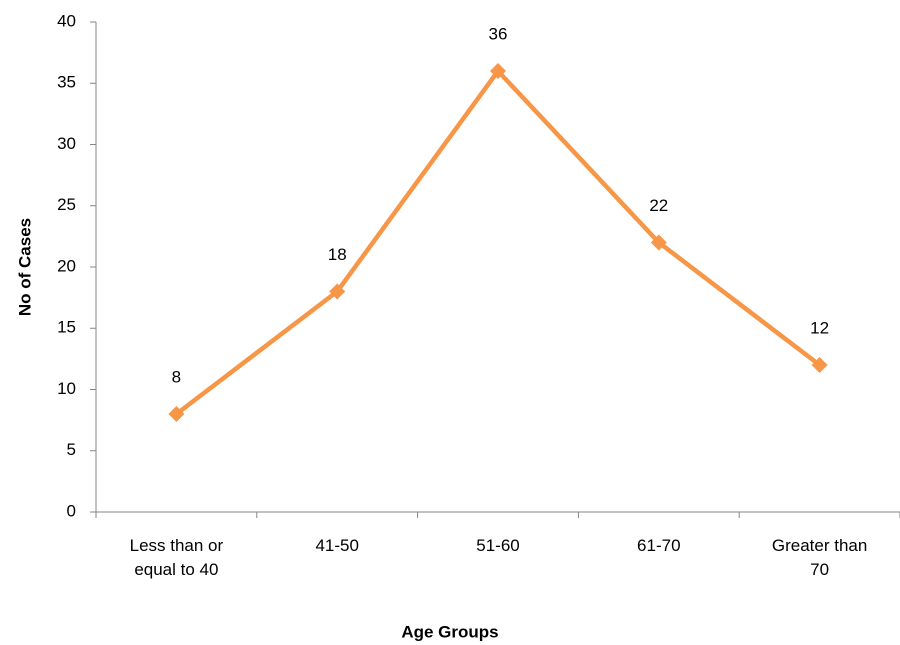 Image resolution: width=900 pixels, height=645 pixels. What do you see at coordinates (449, 631) in the screenshot?
I see `x-axis-title: Age Groups` at bounding box center [449, 631].